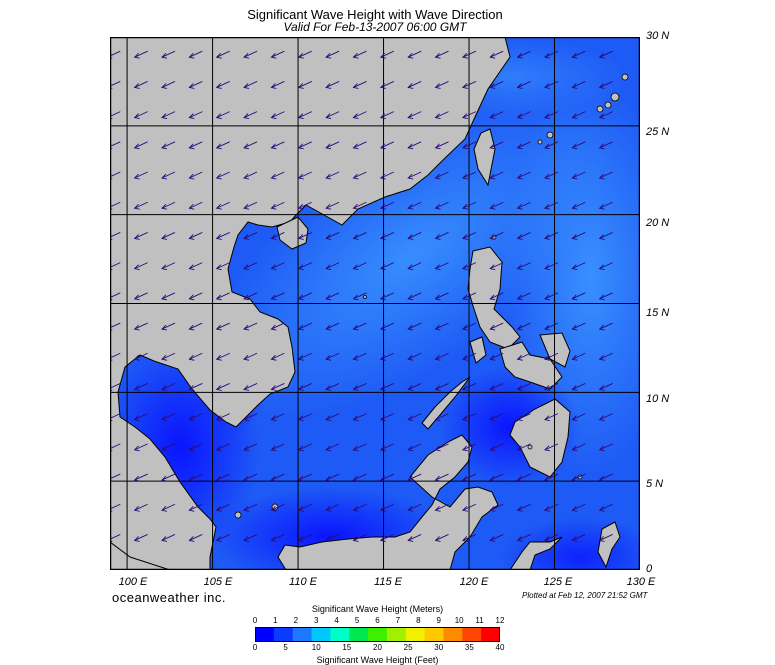 This screenshot has height=665, width=775. Describe the element at coordinates (609, 545) in the screenshot. I see `land-halmahera` at that location.